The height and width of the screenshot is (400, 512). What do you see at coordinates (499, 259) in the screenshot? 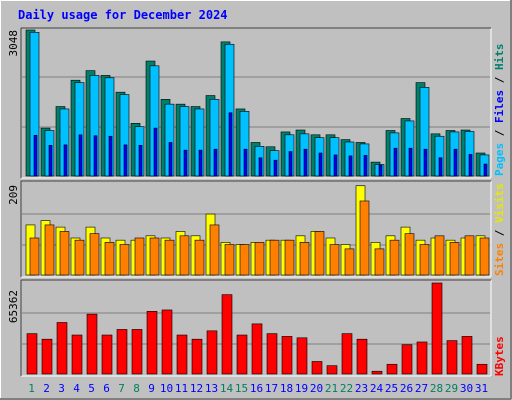
I see `legend-sites: Sites` at bounding box center [499, 259].